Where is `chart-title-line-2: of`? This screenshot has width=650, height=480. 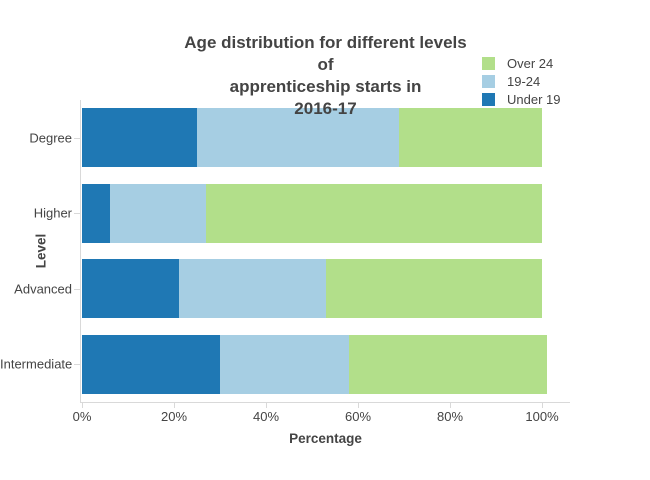
chart-title-line-2: of is located at coordinates (325, 64).